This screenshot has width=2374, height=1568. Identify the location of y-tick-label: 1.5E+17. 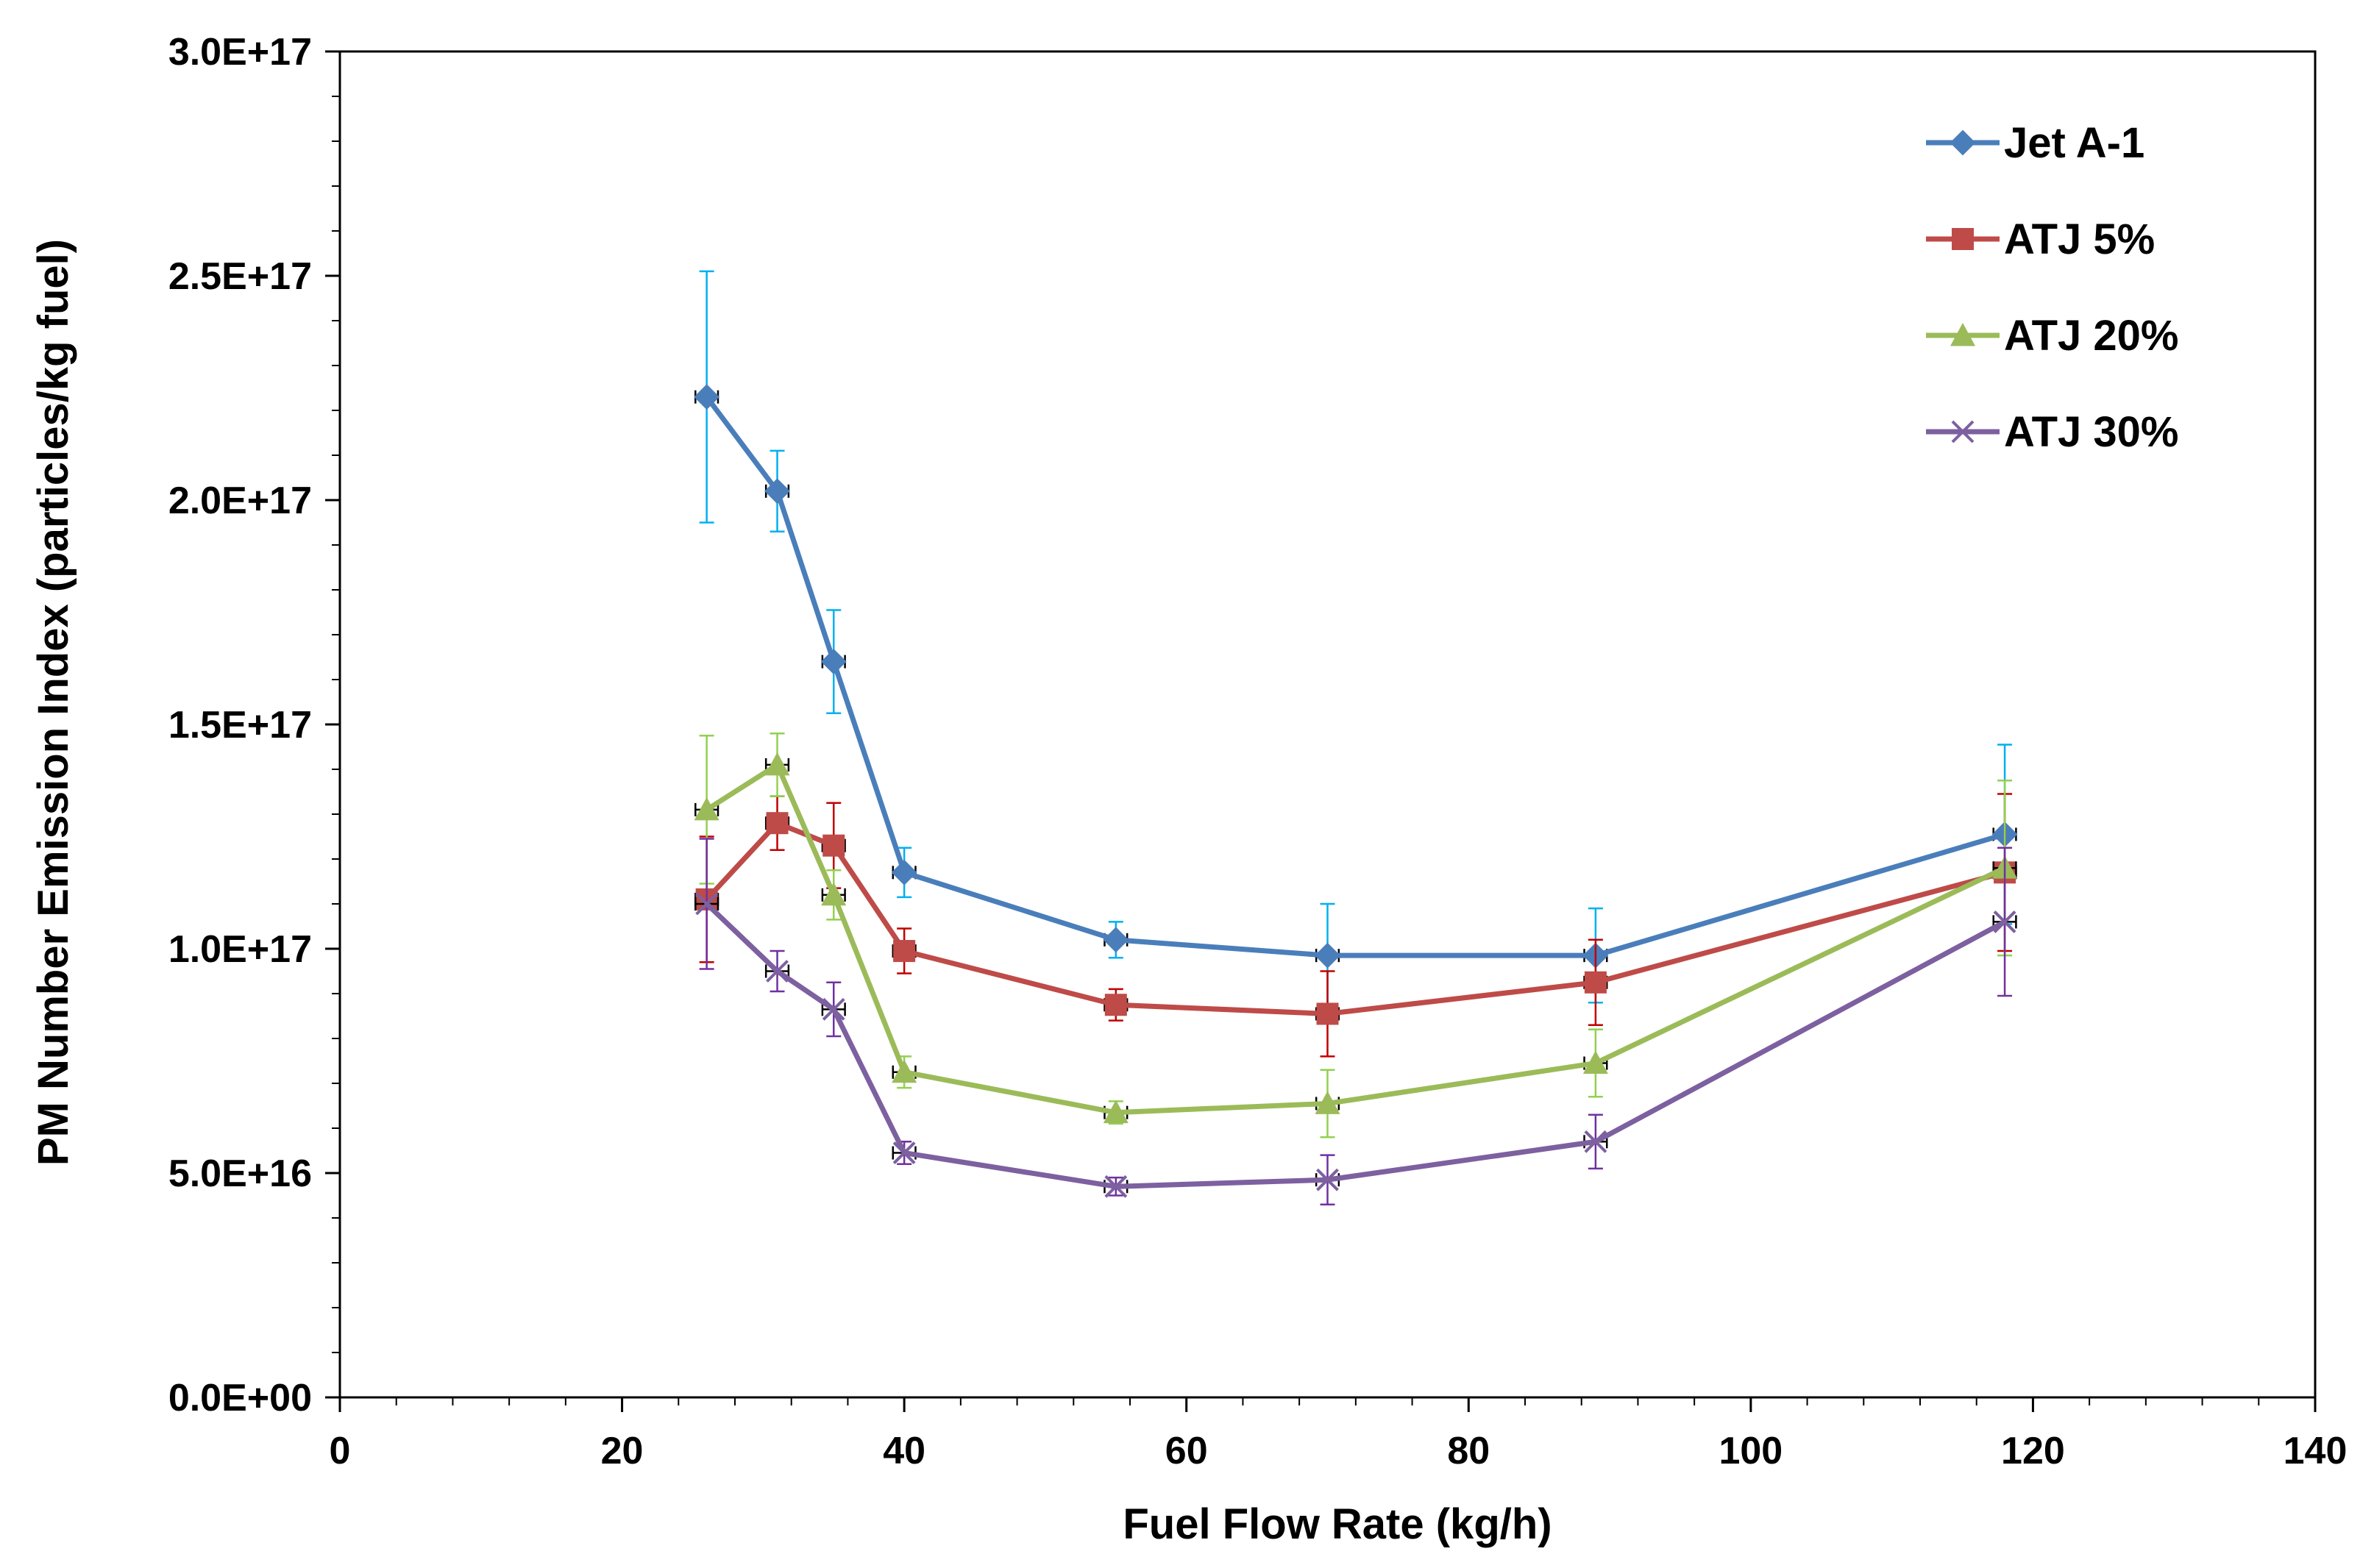
(240, 725).